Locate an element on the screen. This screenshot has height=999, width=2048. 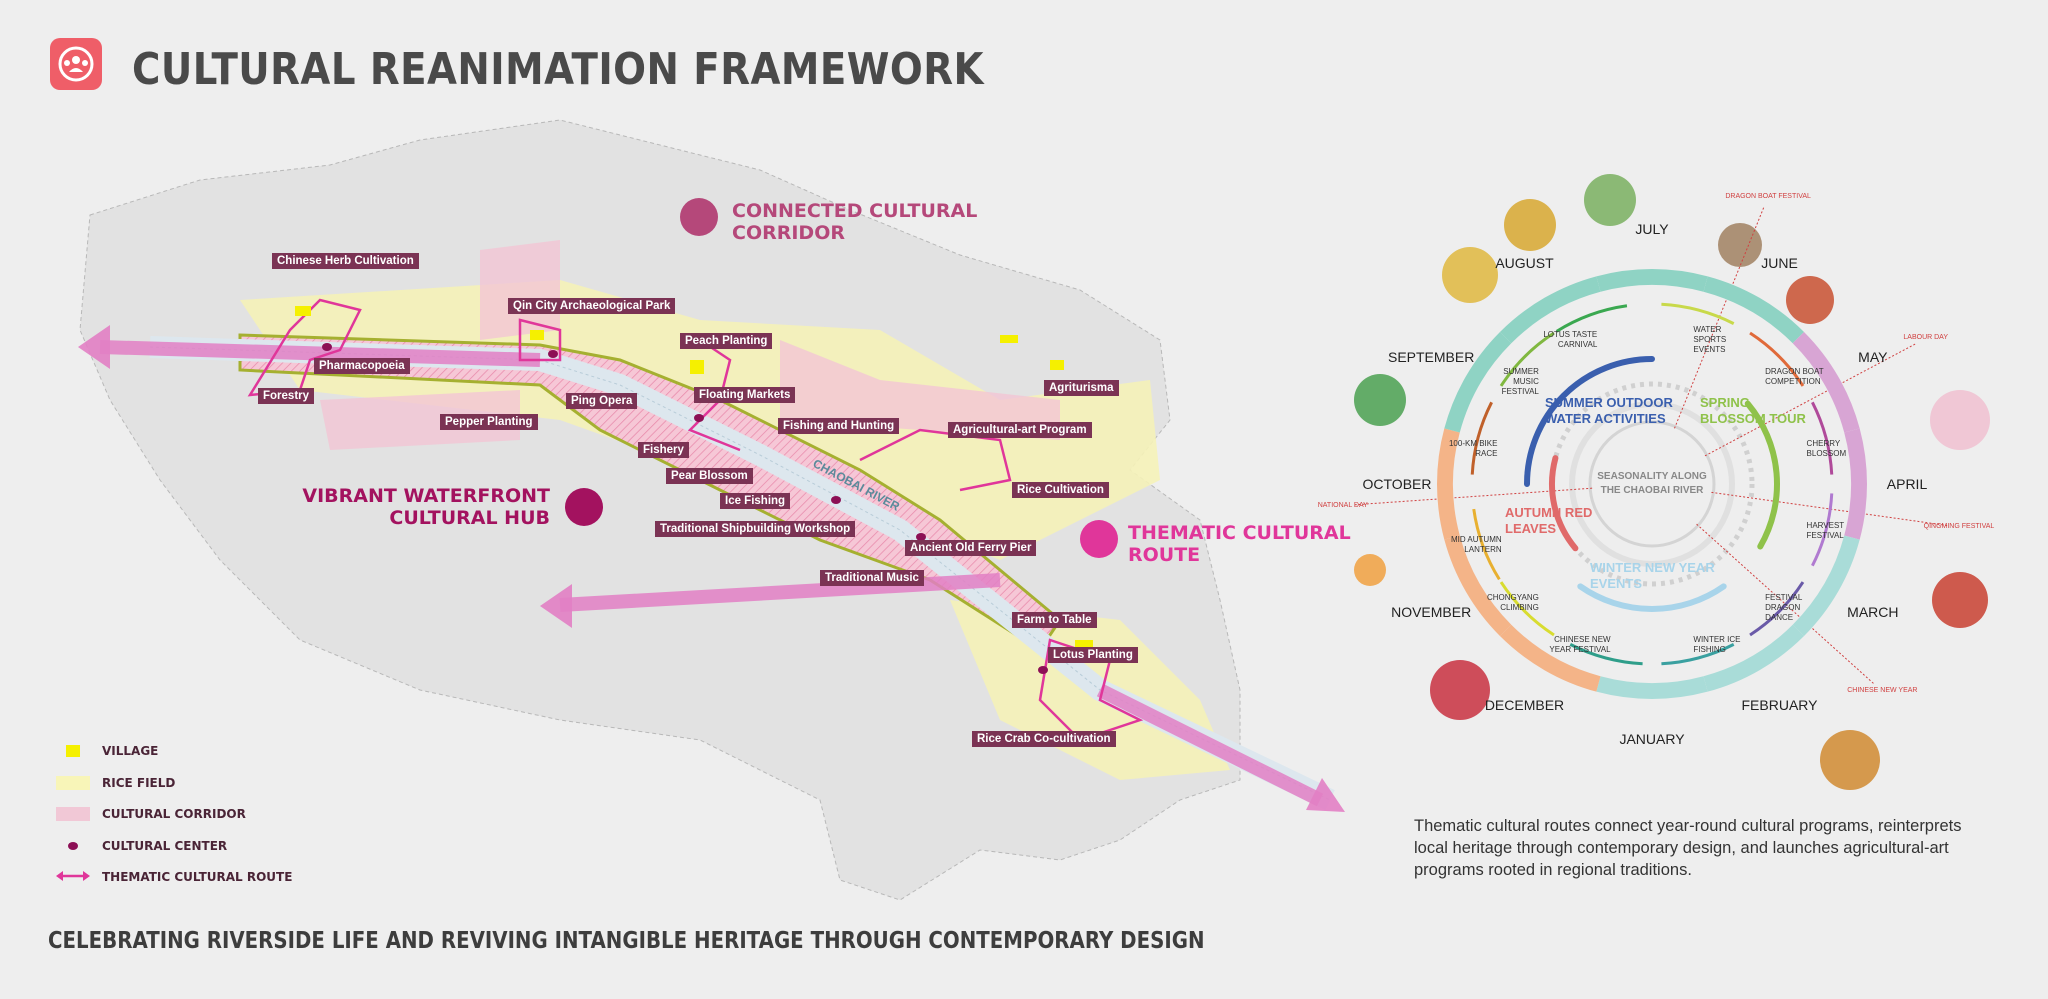
map-label: Lotus Planting is located at coordinates (1093, 655).